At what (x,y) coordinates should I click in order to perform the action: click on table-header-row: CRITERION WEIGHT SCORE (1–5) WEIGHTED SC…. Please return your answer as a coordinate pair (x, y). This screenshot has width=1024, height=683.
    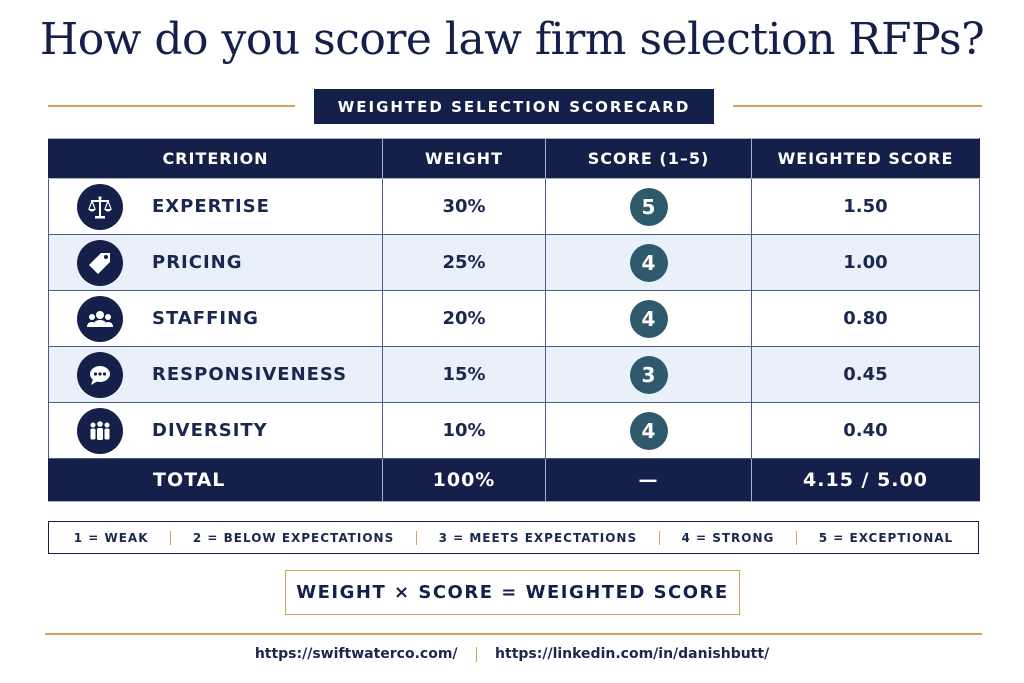
    Looking at the image, I should click on (514, 158).